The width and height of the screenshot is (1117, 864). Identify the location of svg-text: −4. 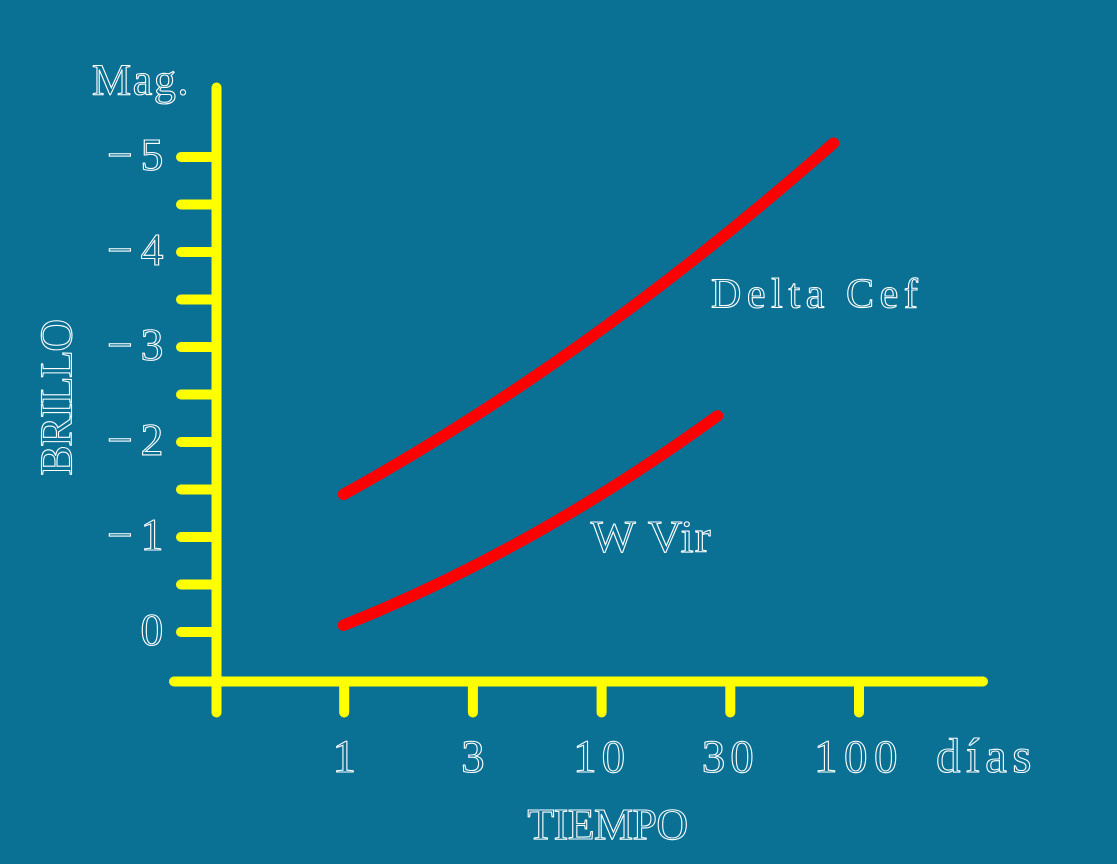
(139, 249).